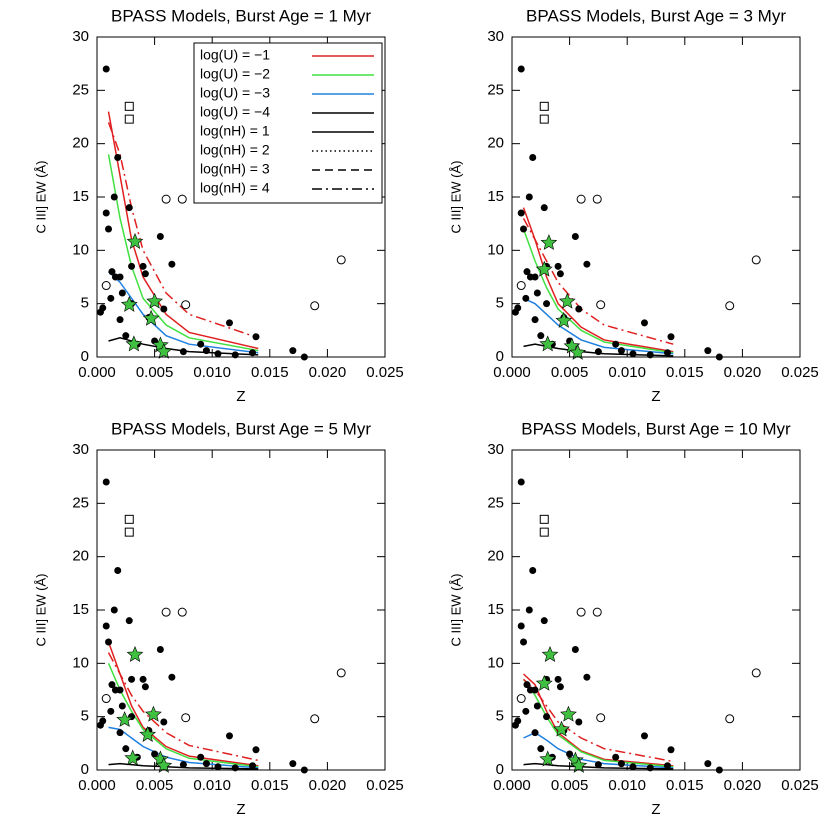 The image size is (830, 830). I want to click on x-tick-label: 0.025, so click(385, 372).